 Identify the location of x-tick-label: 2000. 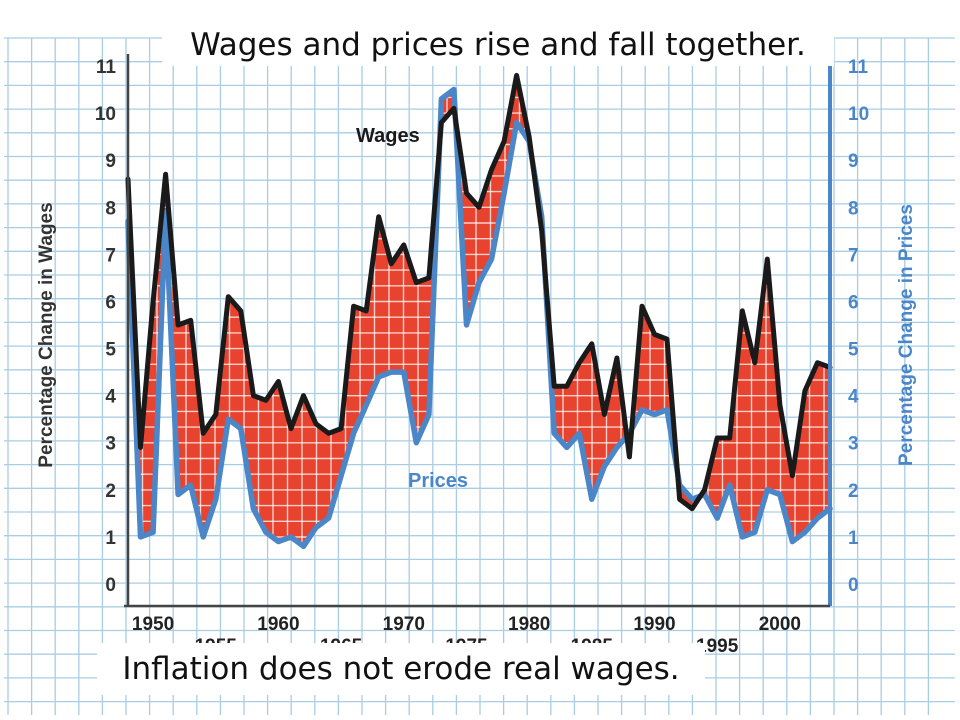
(780, 624).